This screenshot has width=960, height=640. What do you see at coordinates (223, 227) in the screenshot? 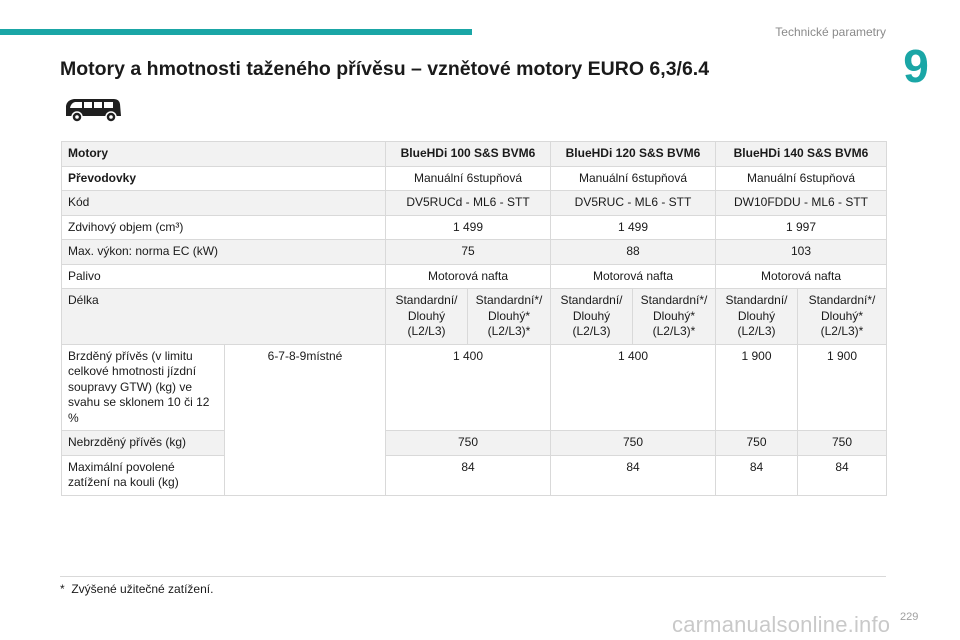
I see `row-label-objem: Zdvihový objem (cm³)` at bounding box center [223, 227].